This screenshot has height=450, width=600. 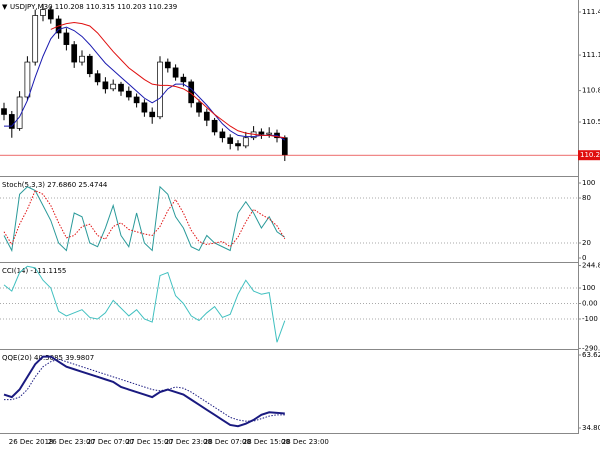 What do you see at coordinates (591, 266) in the screenshot?
I see `y-tick-label: 244.8653` at bounding box center [591, 266].